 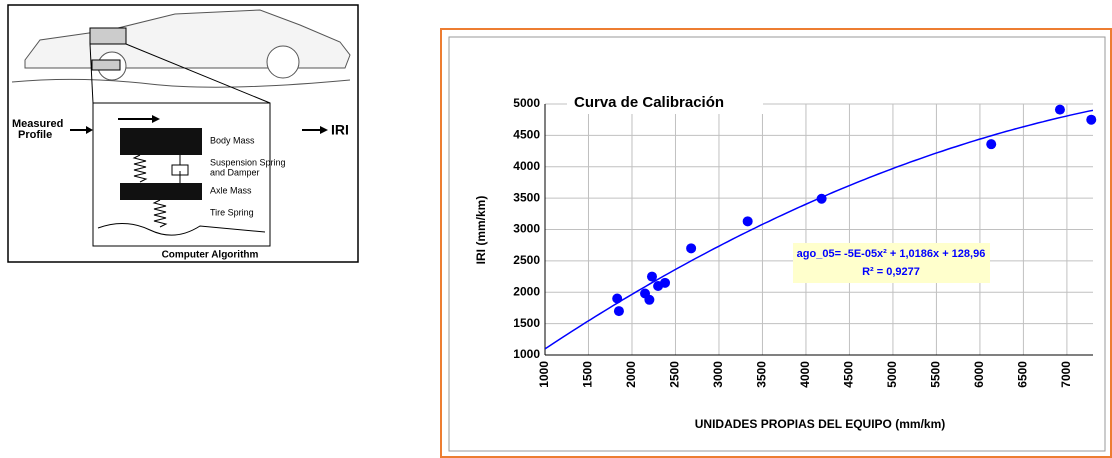 What do you see at coordinates (544, 374) in the screenshot?
I see `x-tick-label: 1000` at bounding box center [544, 374].